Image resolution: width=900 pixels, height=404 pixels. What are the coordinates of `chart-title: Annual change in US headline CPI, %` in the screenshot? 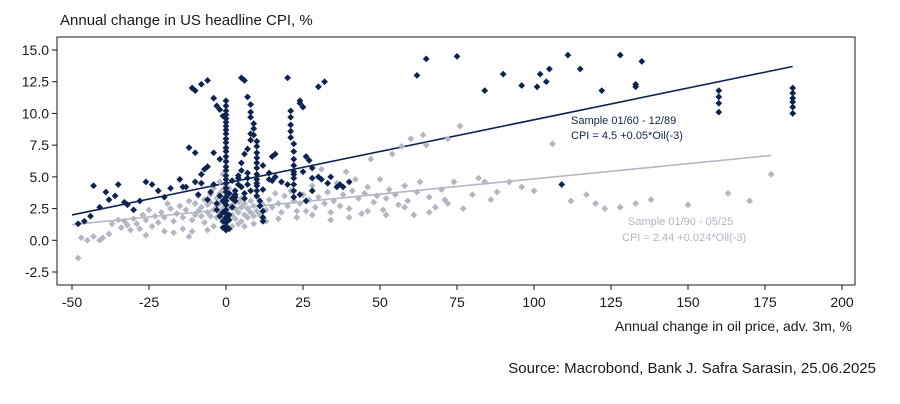 It's located at (186, 20).